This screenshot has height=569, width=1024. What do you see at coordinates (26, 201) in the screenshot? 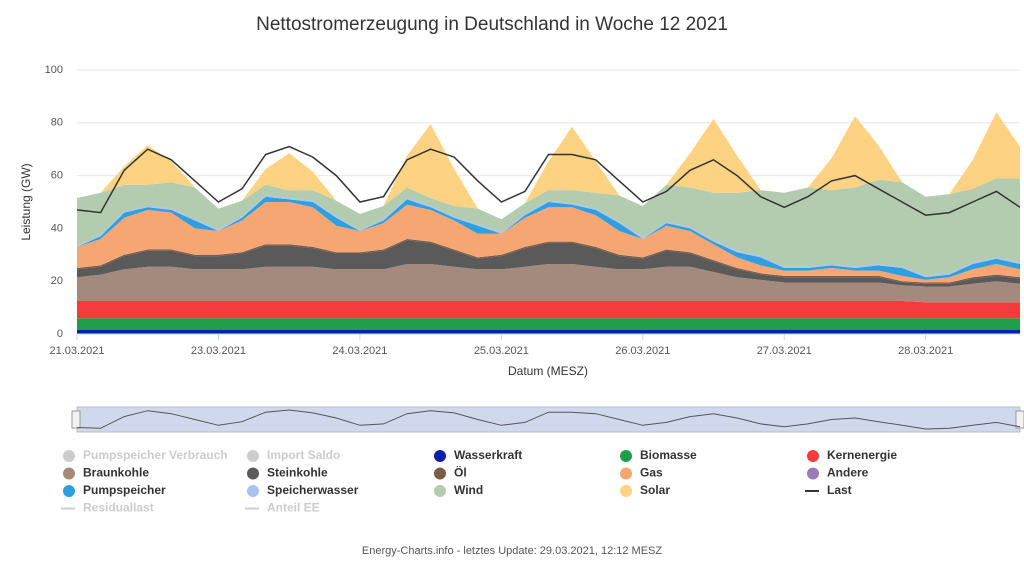
I see `y-axis-title: Leistung (GW)` at bounding box center [26, 201].